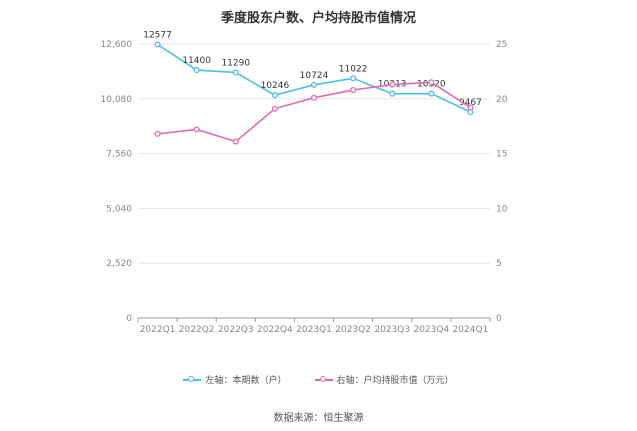 The height and width of the screenshot is (431, 637). I want to click on legend: 左轴：本期数（户） 右轴：户均持股市值（万元）, so click(318, 379).